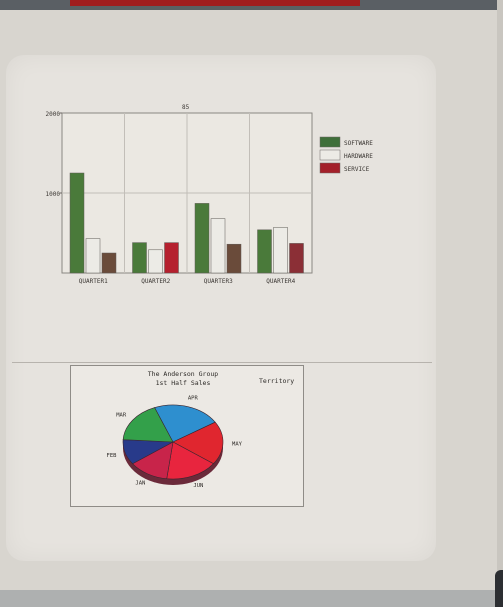 The width and height of the screenshot is (503, 607). What do you see at coordinates (330, 168) in the screenshot?
I see `legend-swatch-service` at bounding box center [330, 168].